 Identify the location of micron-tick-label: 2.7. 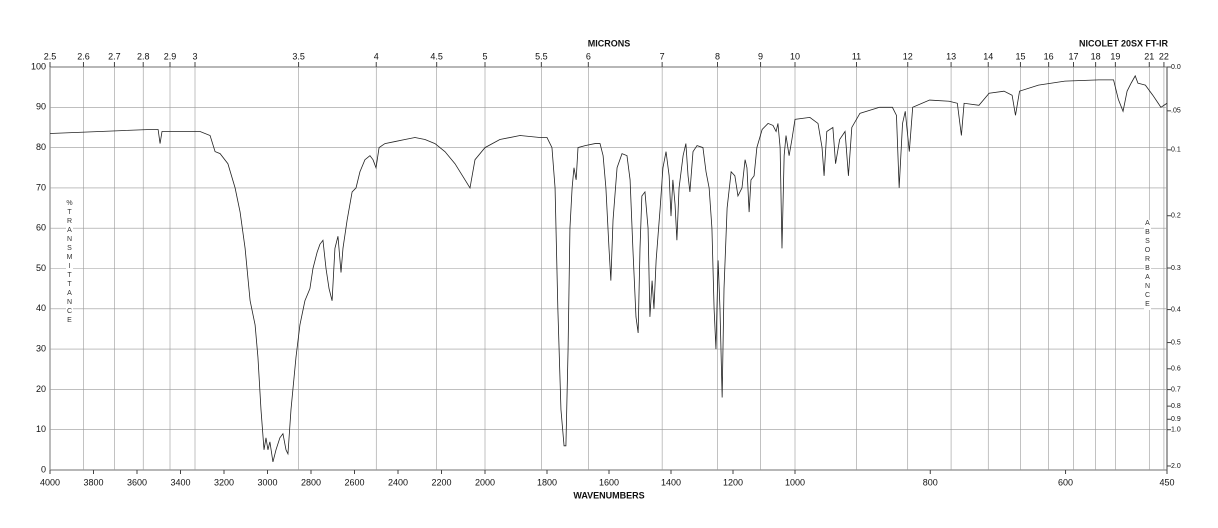
(114, 56).